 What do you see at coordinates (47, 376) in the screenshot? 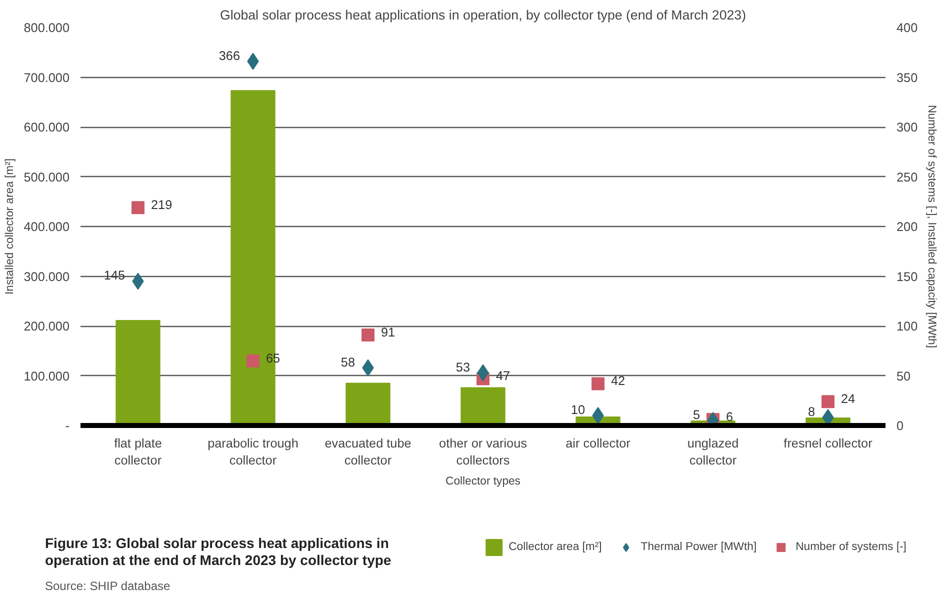
I see `y-tick-label: 100.000` at bounding box center [47, 376].